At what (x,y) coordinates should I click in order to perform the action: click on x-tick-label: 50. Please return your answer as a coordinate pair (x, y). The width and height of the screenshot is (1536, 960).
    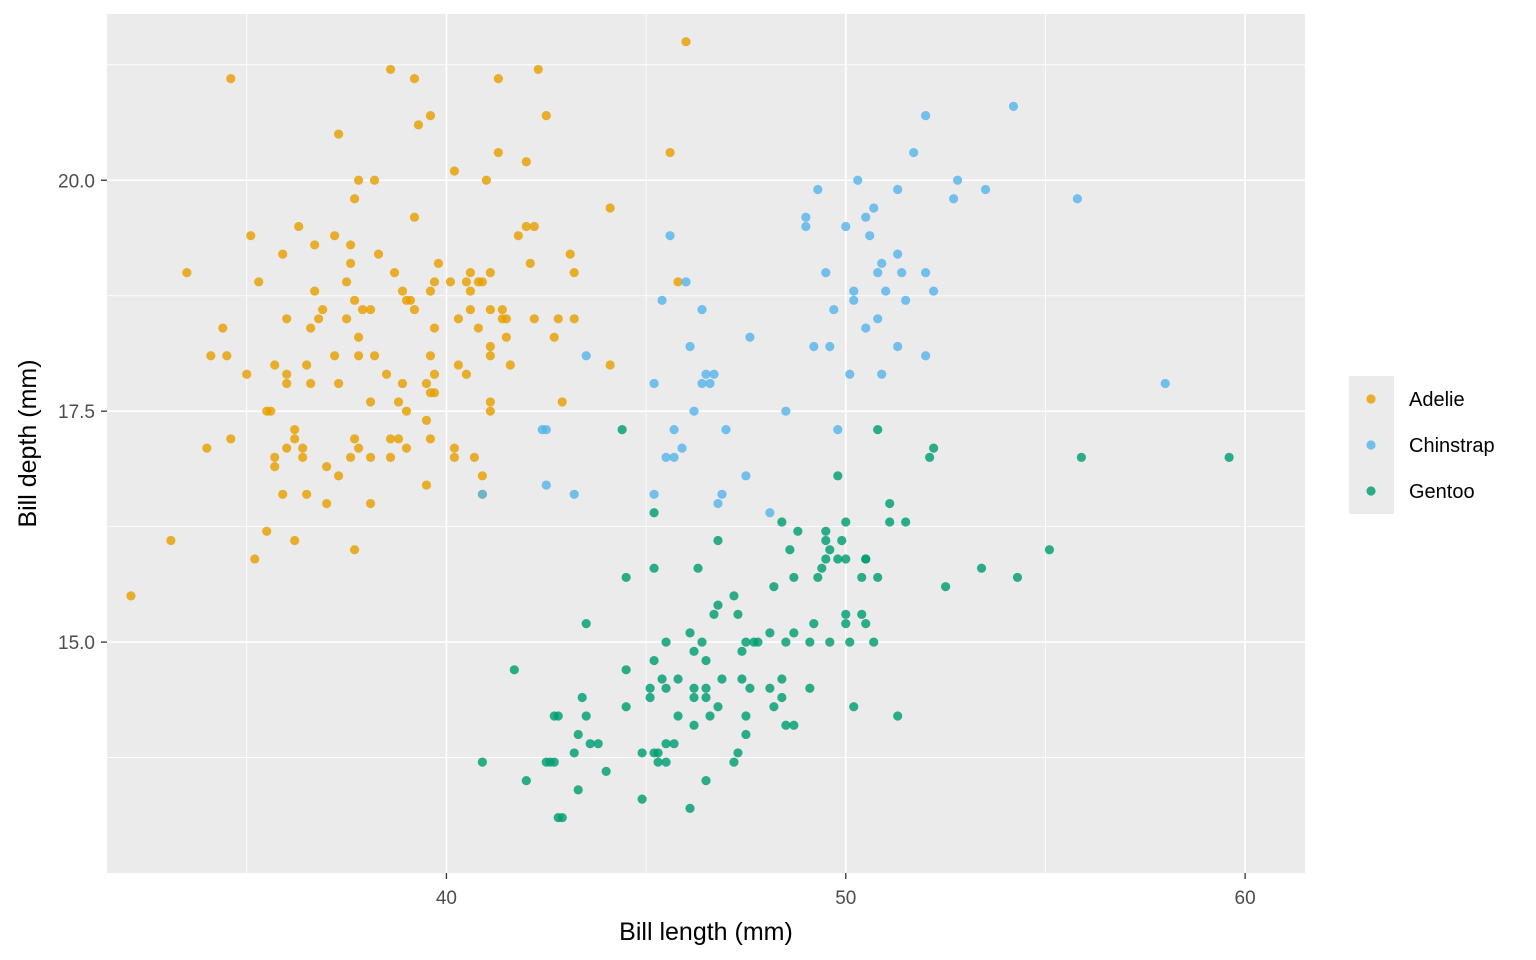
    Looking at the image, I should click on (845, 898).